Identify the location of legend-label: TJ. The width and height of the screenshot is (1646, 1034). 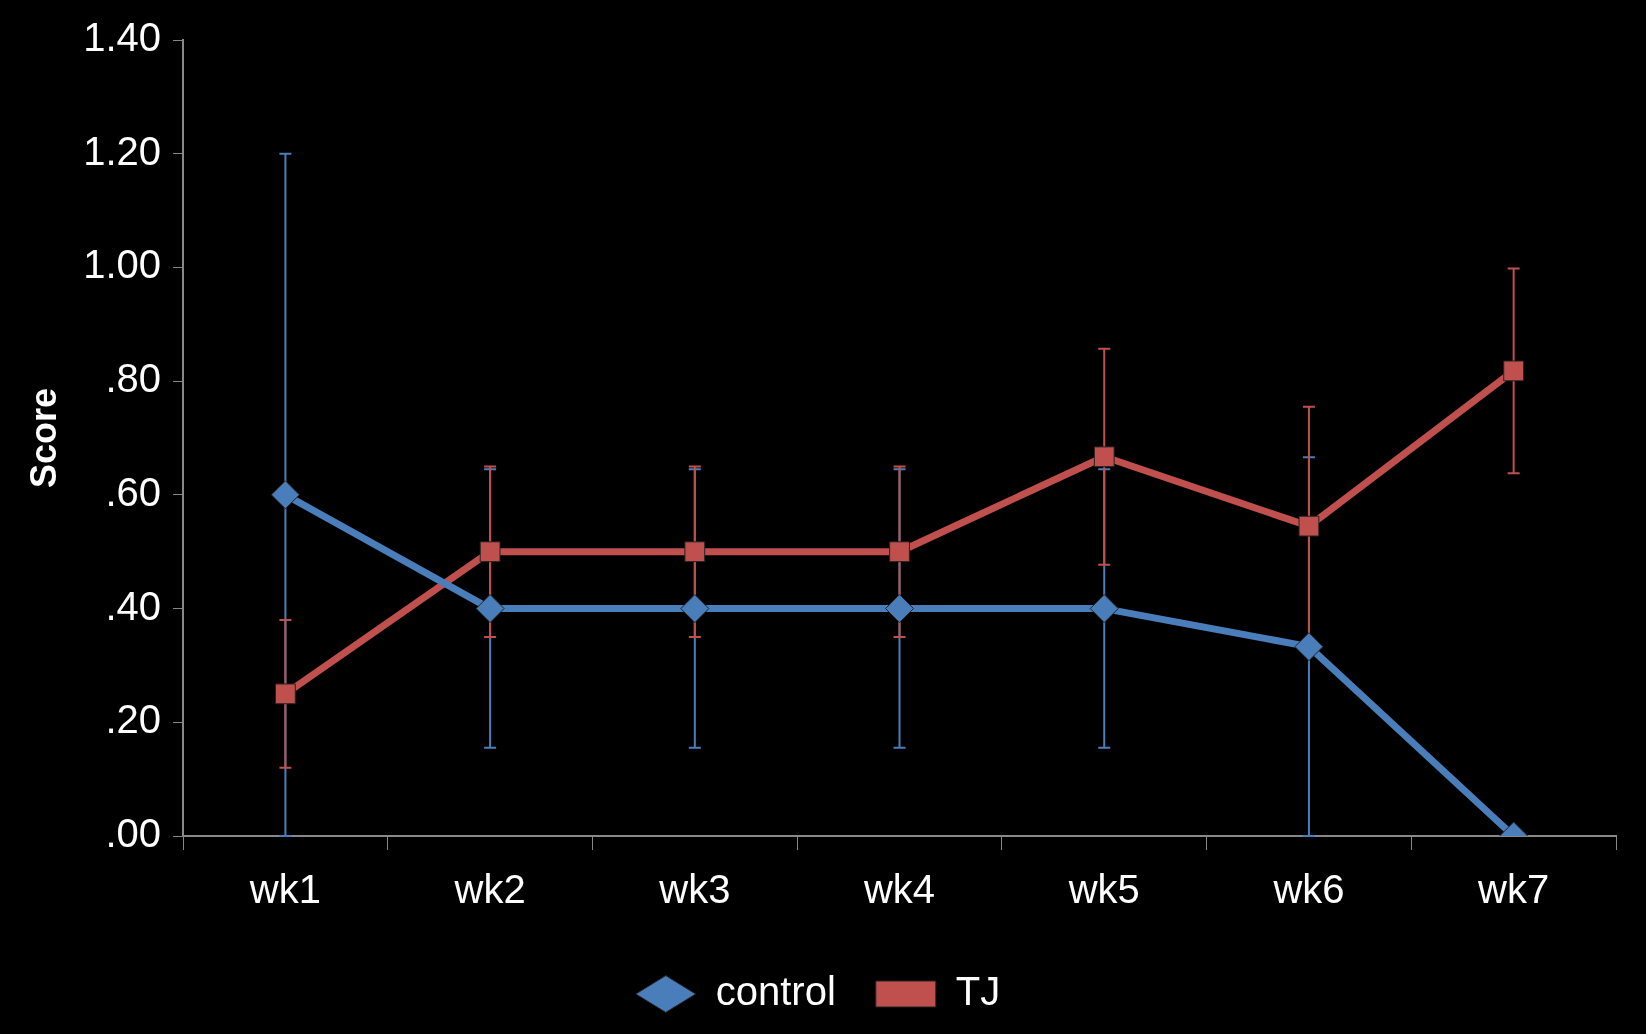
(978, 991).